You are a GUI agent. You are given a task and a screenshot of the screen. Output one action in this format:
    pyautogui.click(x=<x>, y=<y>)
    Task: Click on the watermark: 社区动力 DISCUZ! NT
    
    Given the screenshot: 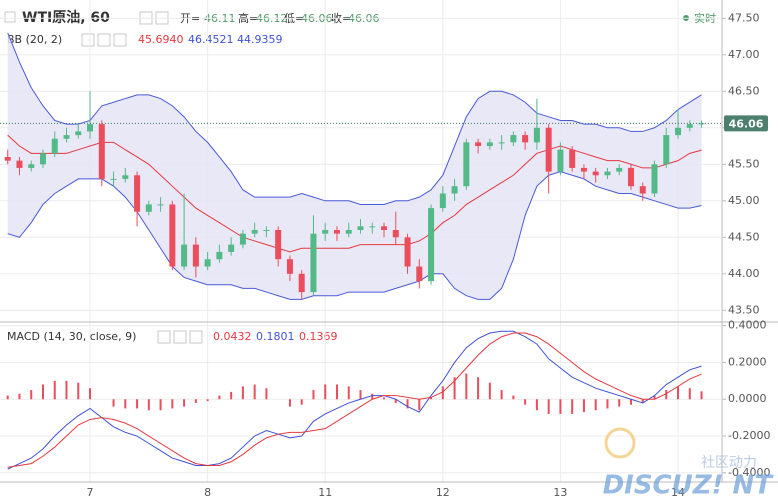 What is the action you would take?
    pyautogui.click(x=689, y=464)
    